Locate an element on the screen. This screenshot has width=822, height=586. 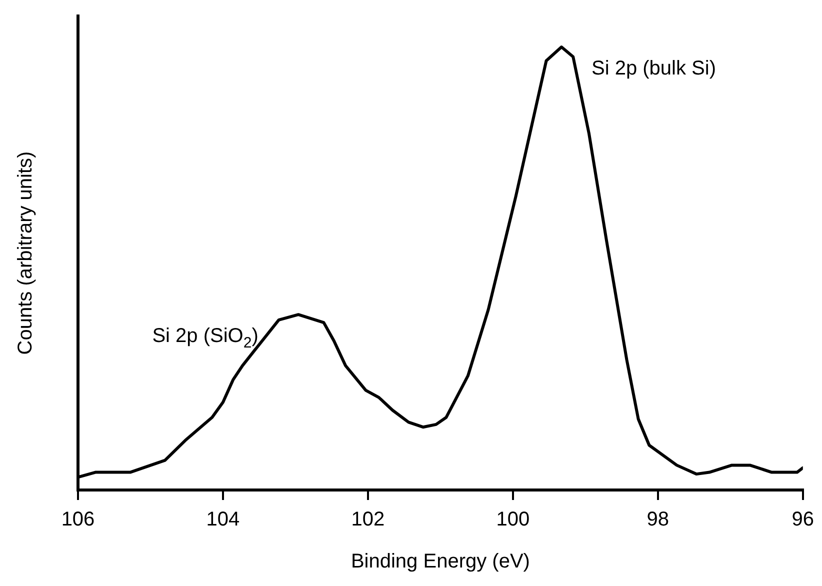
x-tick-label: 104 is located at coordinates (223, 519).